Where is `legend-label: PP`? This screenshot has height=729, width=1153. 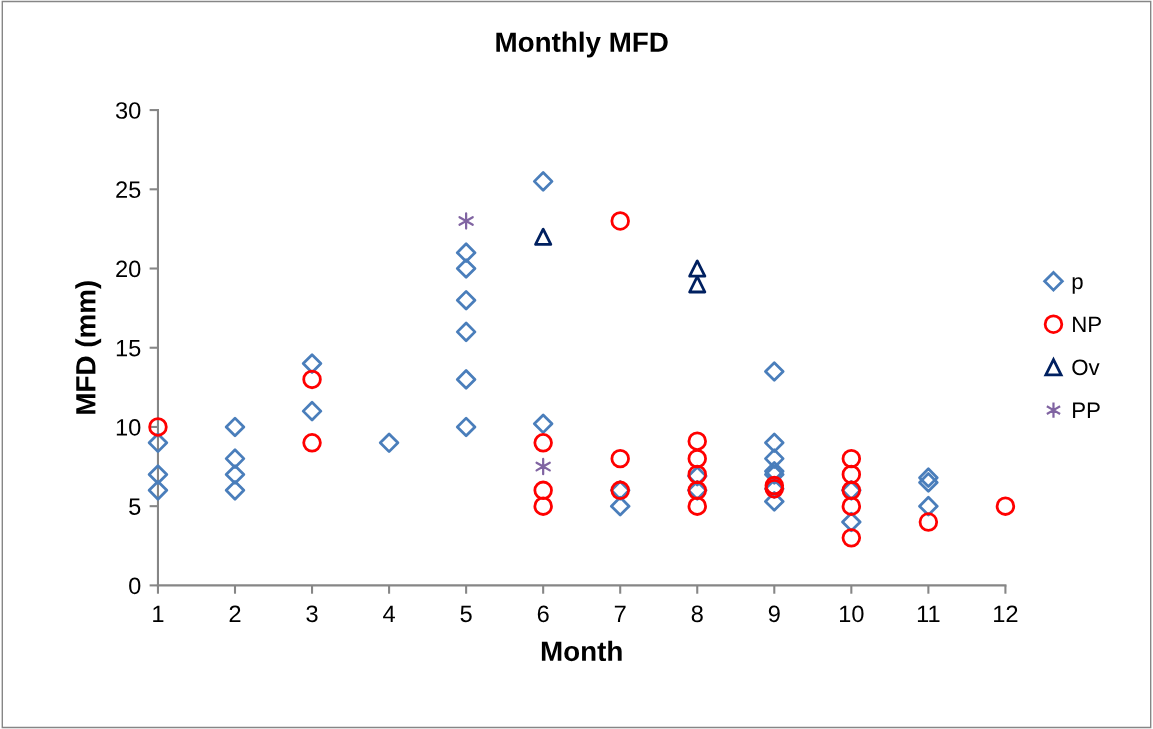
legend-label: PP is located at coordinates (1086, 410).